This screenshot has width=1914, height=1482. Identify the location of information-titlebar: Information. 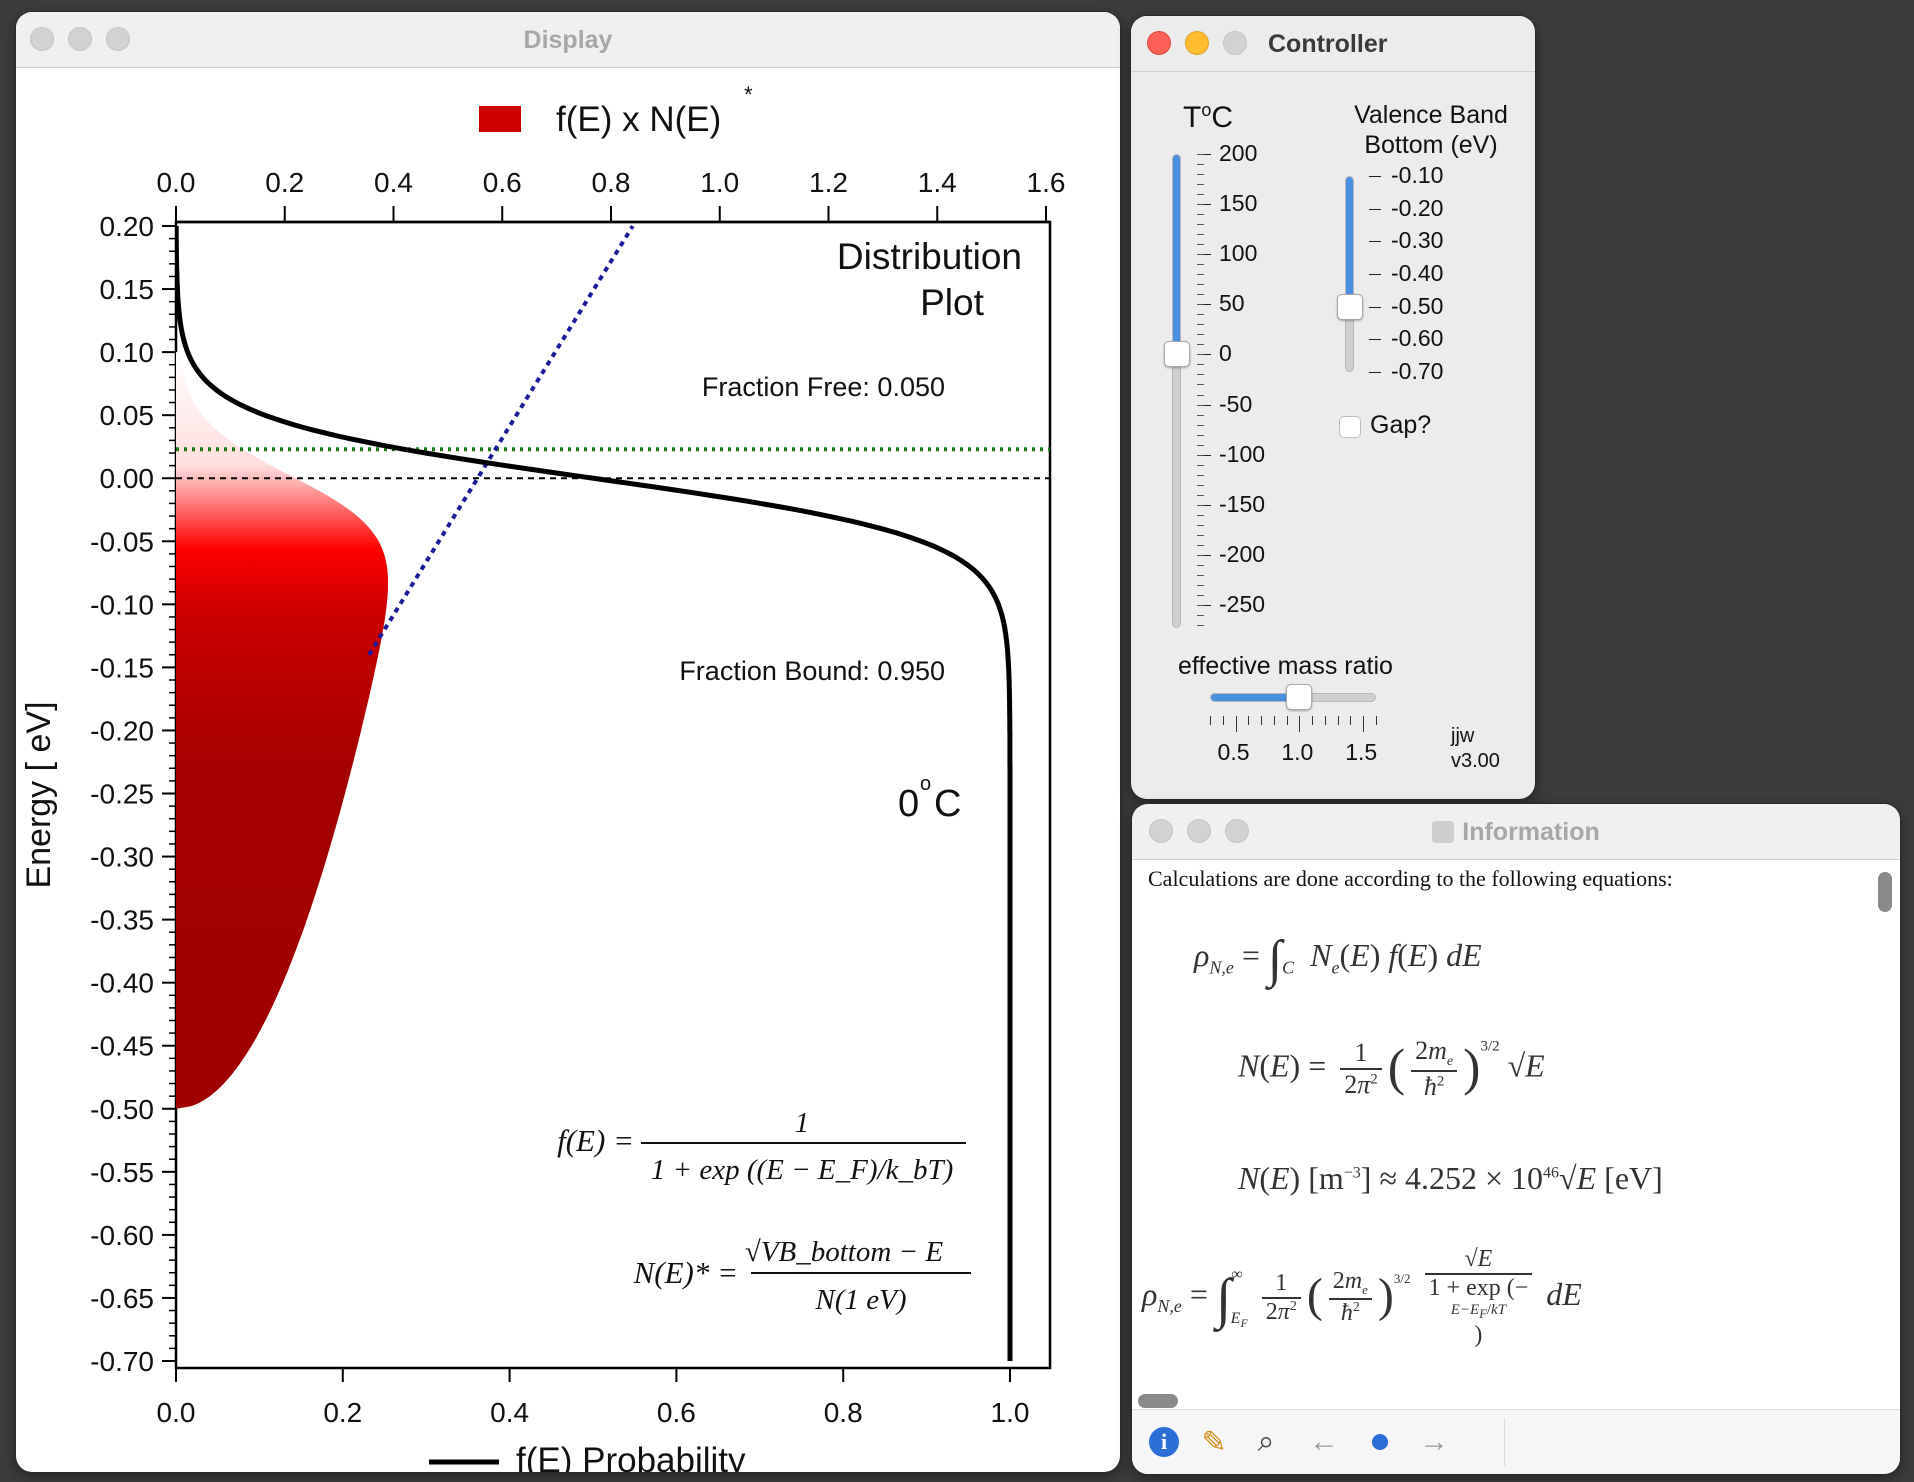
(1516, 832).